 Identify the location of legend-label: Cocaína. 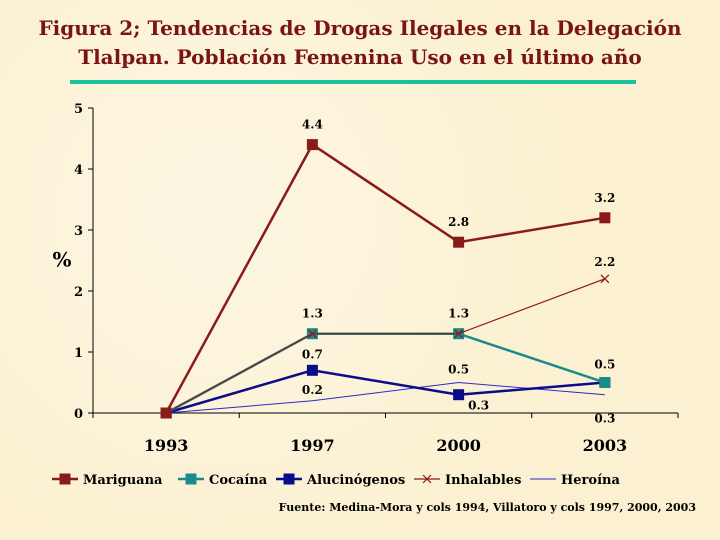
(238, 480).